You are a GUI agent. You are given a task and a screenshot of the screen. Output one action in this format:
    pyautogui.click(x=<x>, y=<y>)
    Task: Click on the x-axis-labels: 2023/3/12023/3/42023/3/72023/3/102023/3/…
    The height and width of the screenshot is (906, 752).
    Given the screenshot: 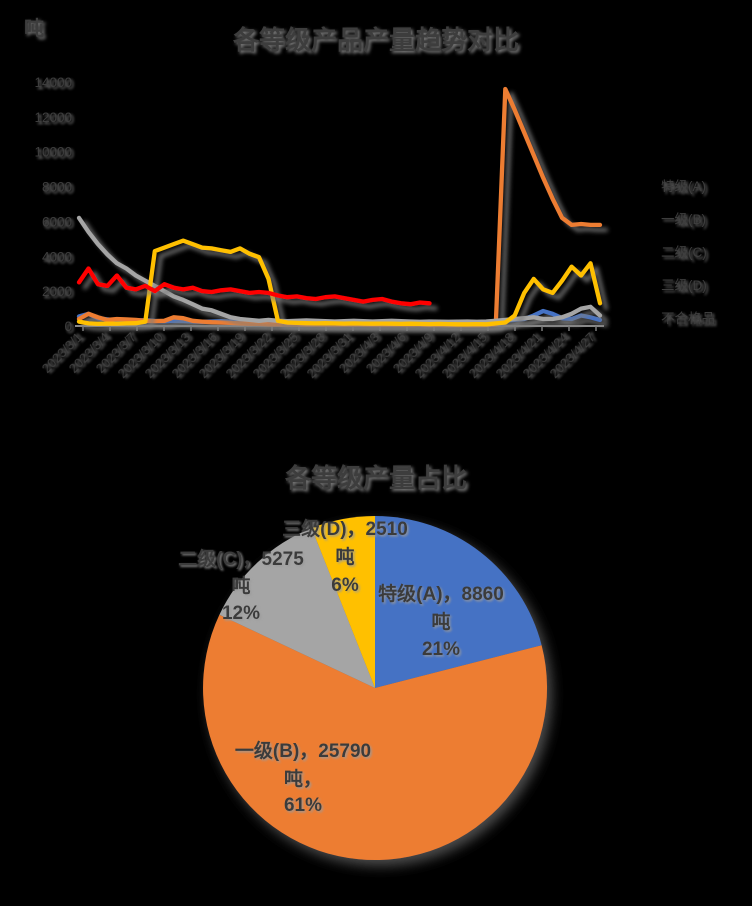 What is the action you would take?
    pyautogui.click(x=318, y=353)
    